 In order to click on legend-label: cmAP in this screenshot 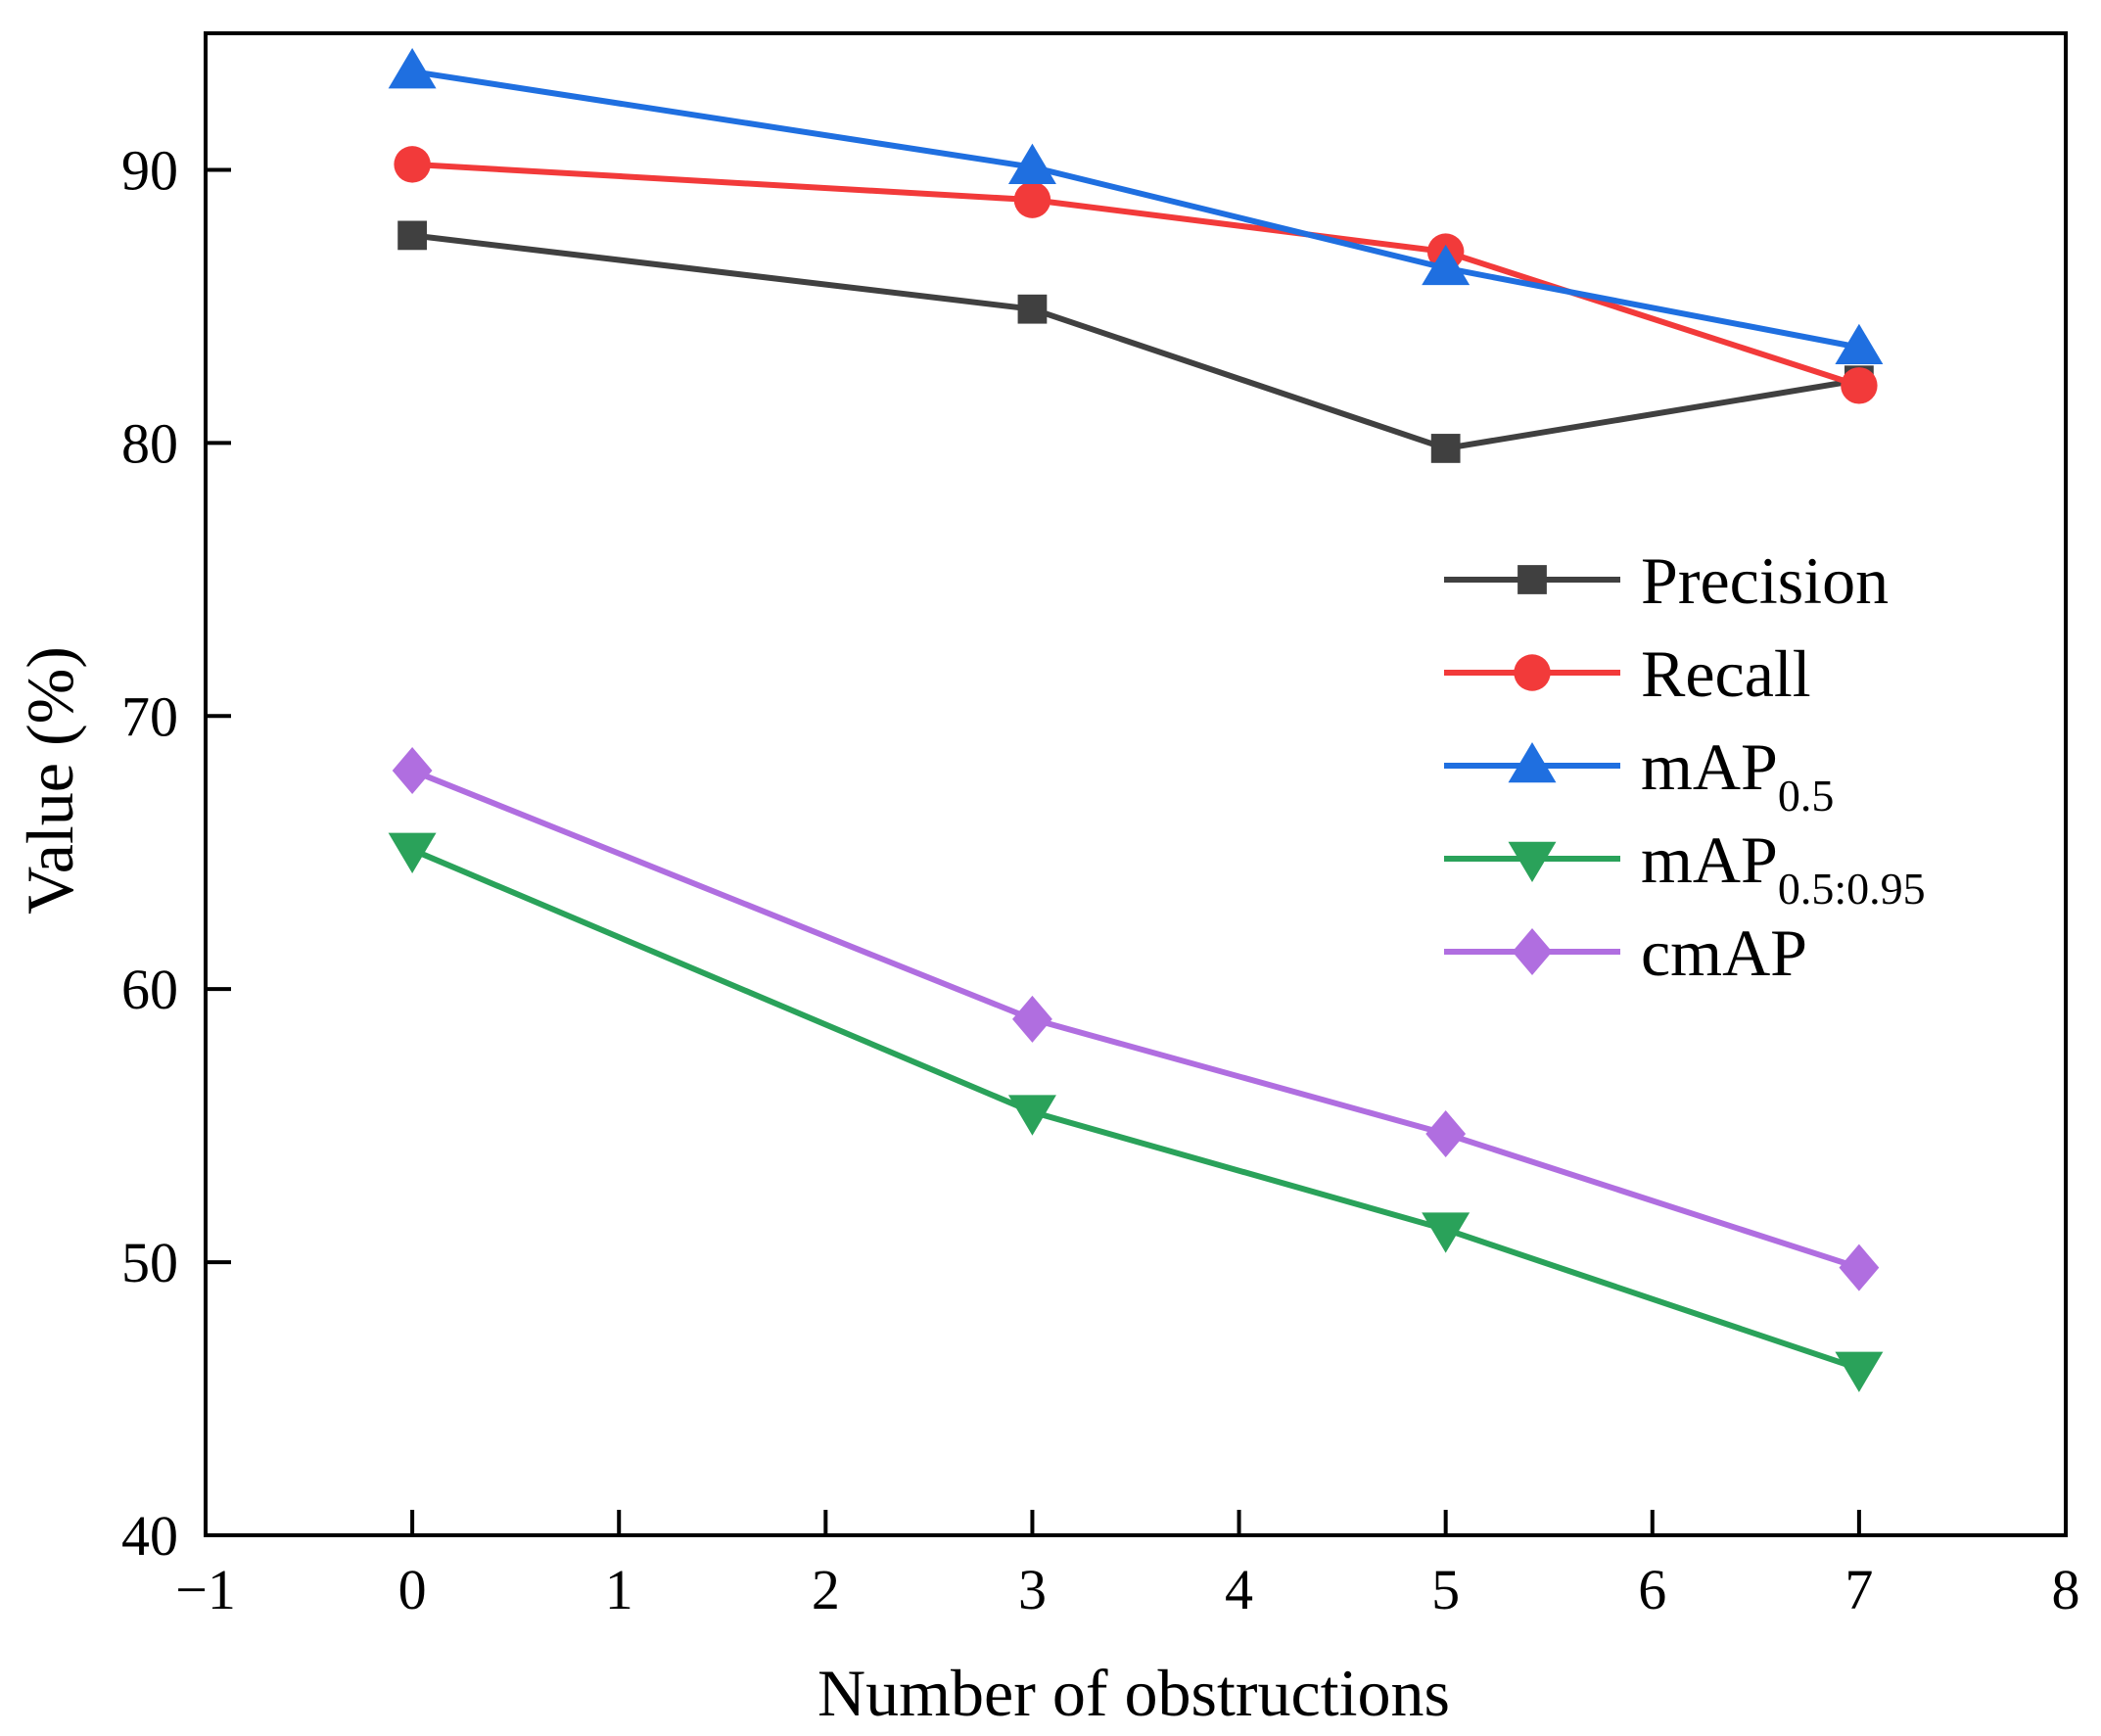, I will do `click(1724, 952)`.